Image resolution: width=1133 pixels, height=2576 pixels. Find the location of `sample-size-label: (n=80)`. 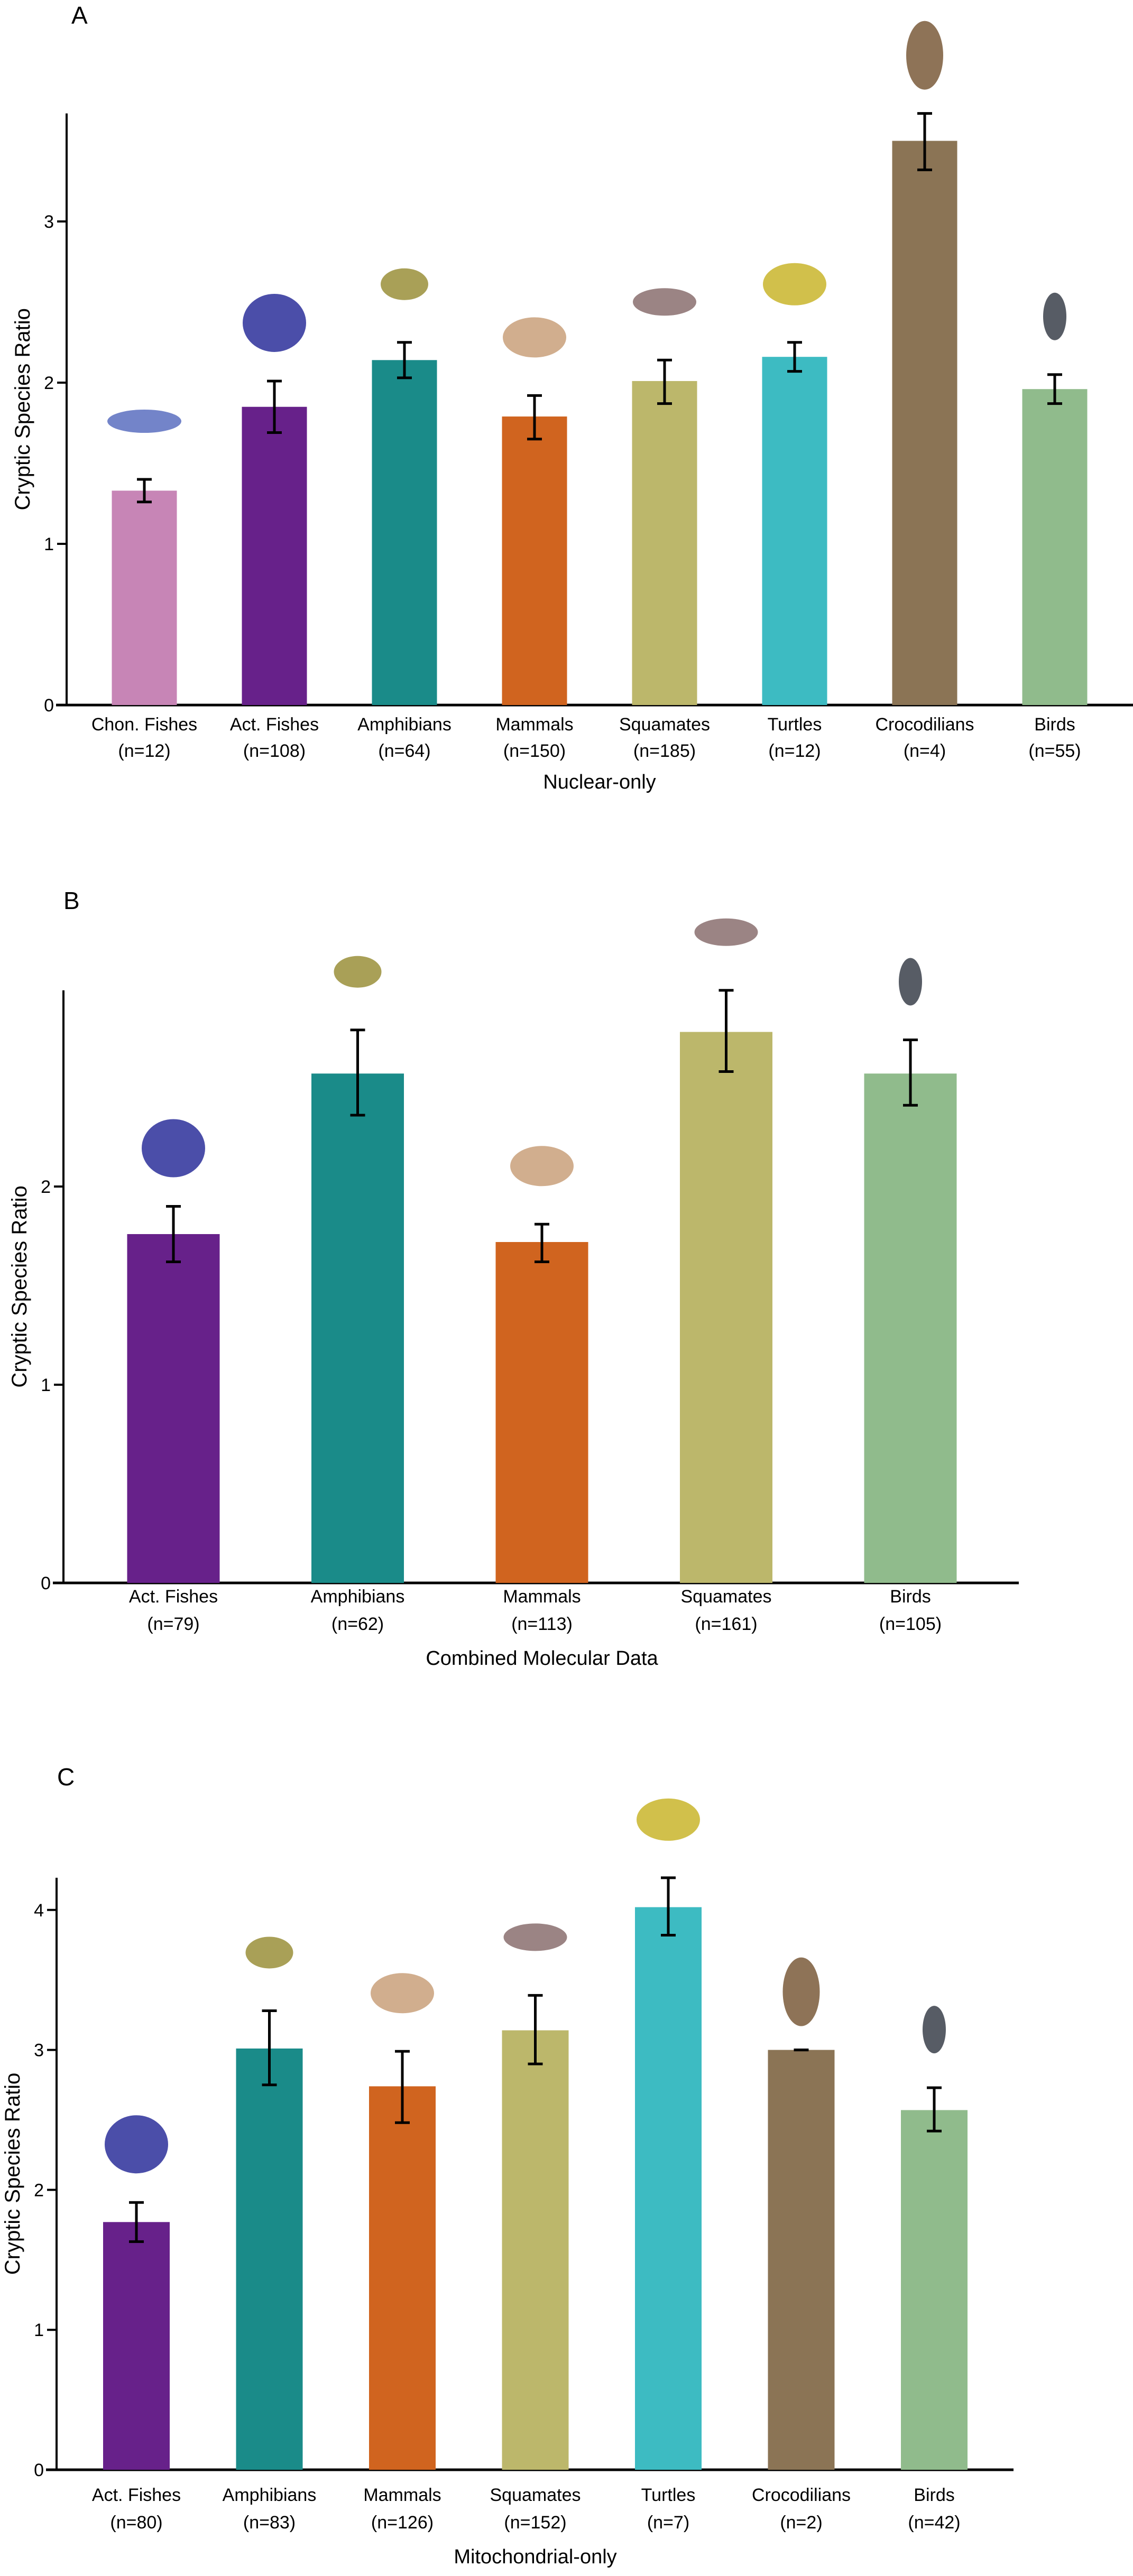

sample-size-label: (n=80) is located at coordinates (136, 2523).